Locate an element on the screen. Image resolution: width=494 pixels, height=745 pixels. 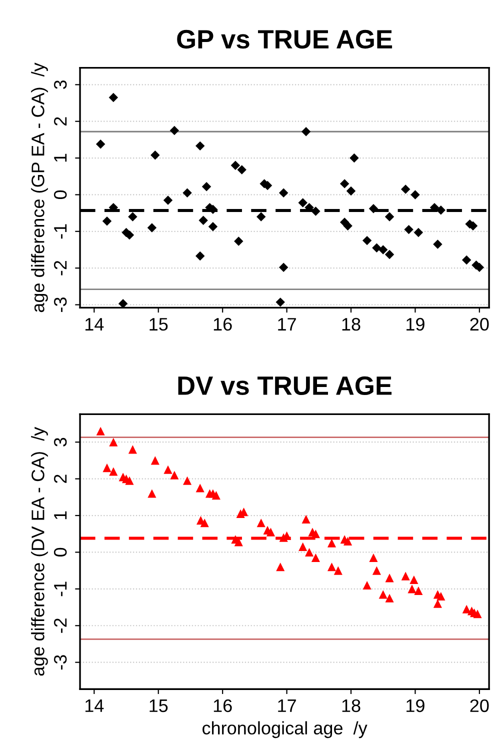
x-tick-label: 19 is located at coordinates (415, 324).